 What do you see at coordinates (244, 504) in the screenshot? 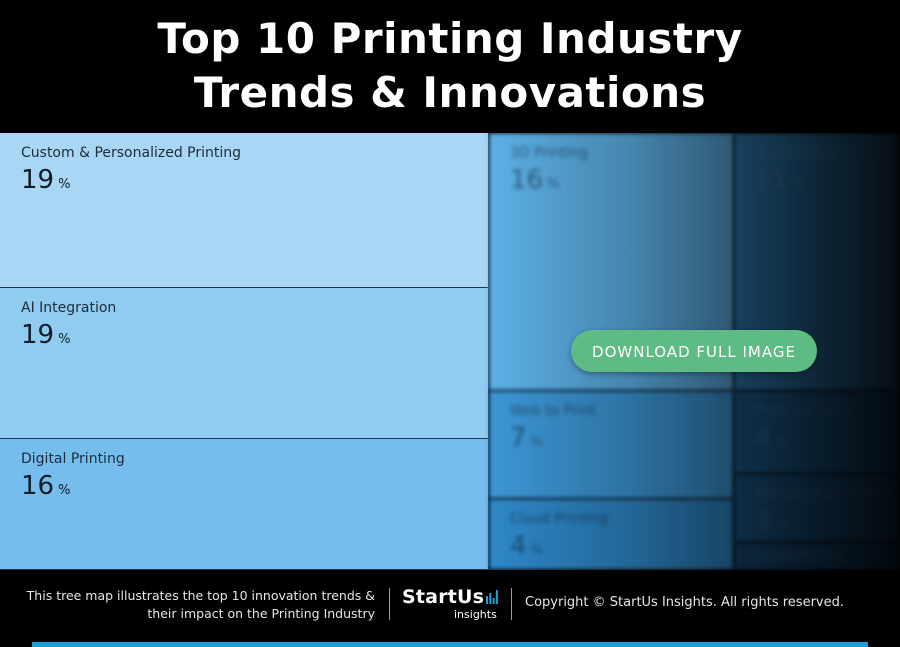
I see `treemap-cell: Digital Printing 16%` at bounding box center [244, 504].